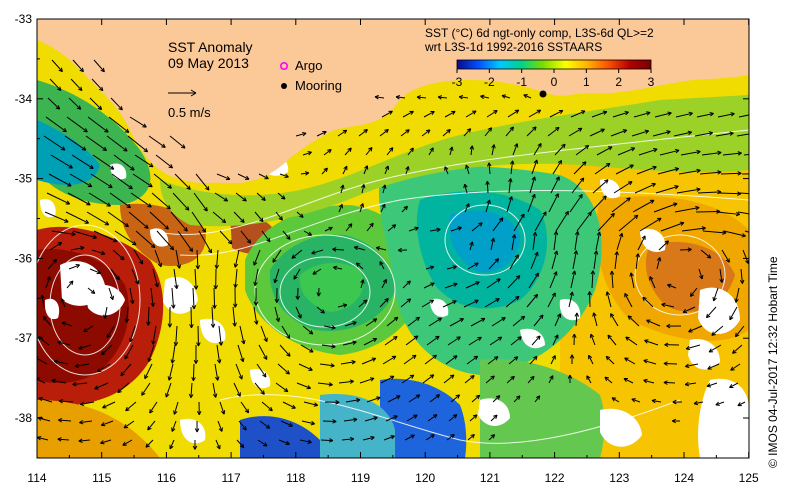  I want to click on colorbar-title-line1: SST (°C) 6d ngt-only comp, L3S-6d QL>=2, so click(539, 33).